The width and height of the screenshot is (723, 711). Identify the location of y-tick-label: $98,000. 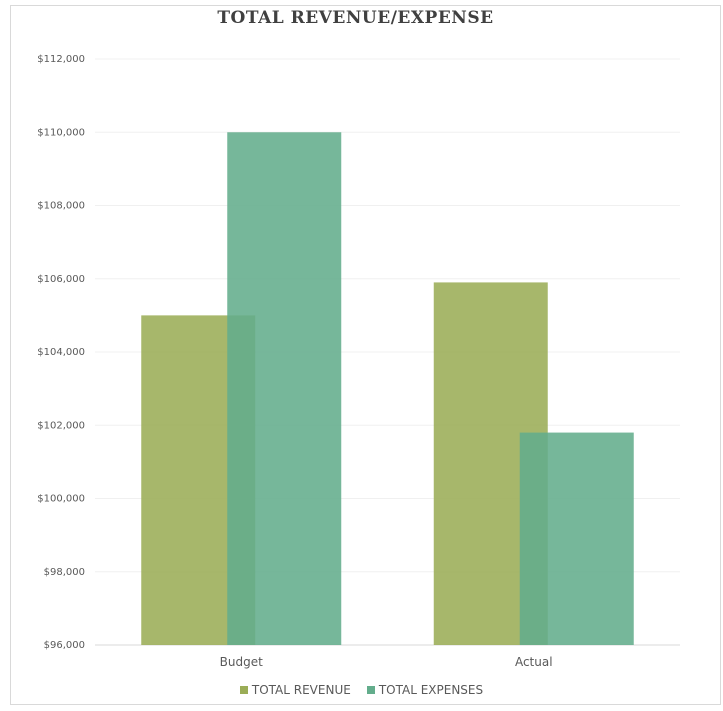
(64, 572).